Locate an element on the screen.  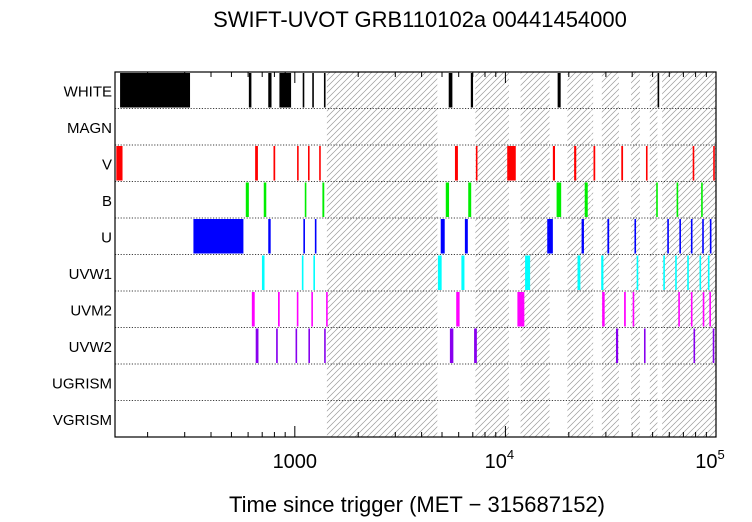
x-tick-label-1: 10⁴ is located at coordinates (499, 460).